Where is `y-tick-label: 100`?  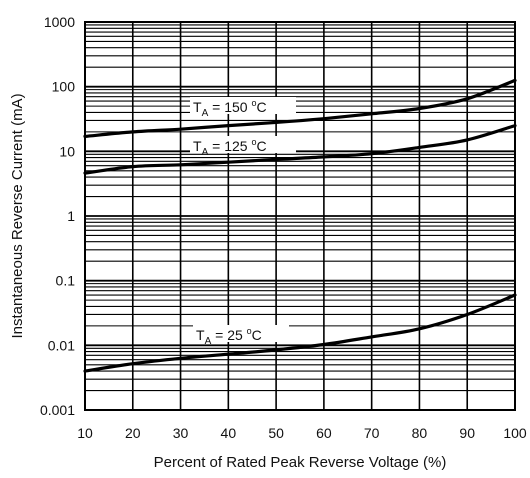 y-tick-label: 100 is located at coordinates (64, 87).